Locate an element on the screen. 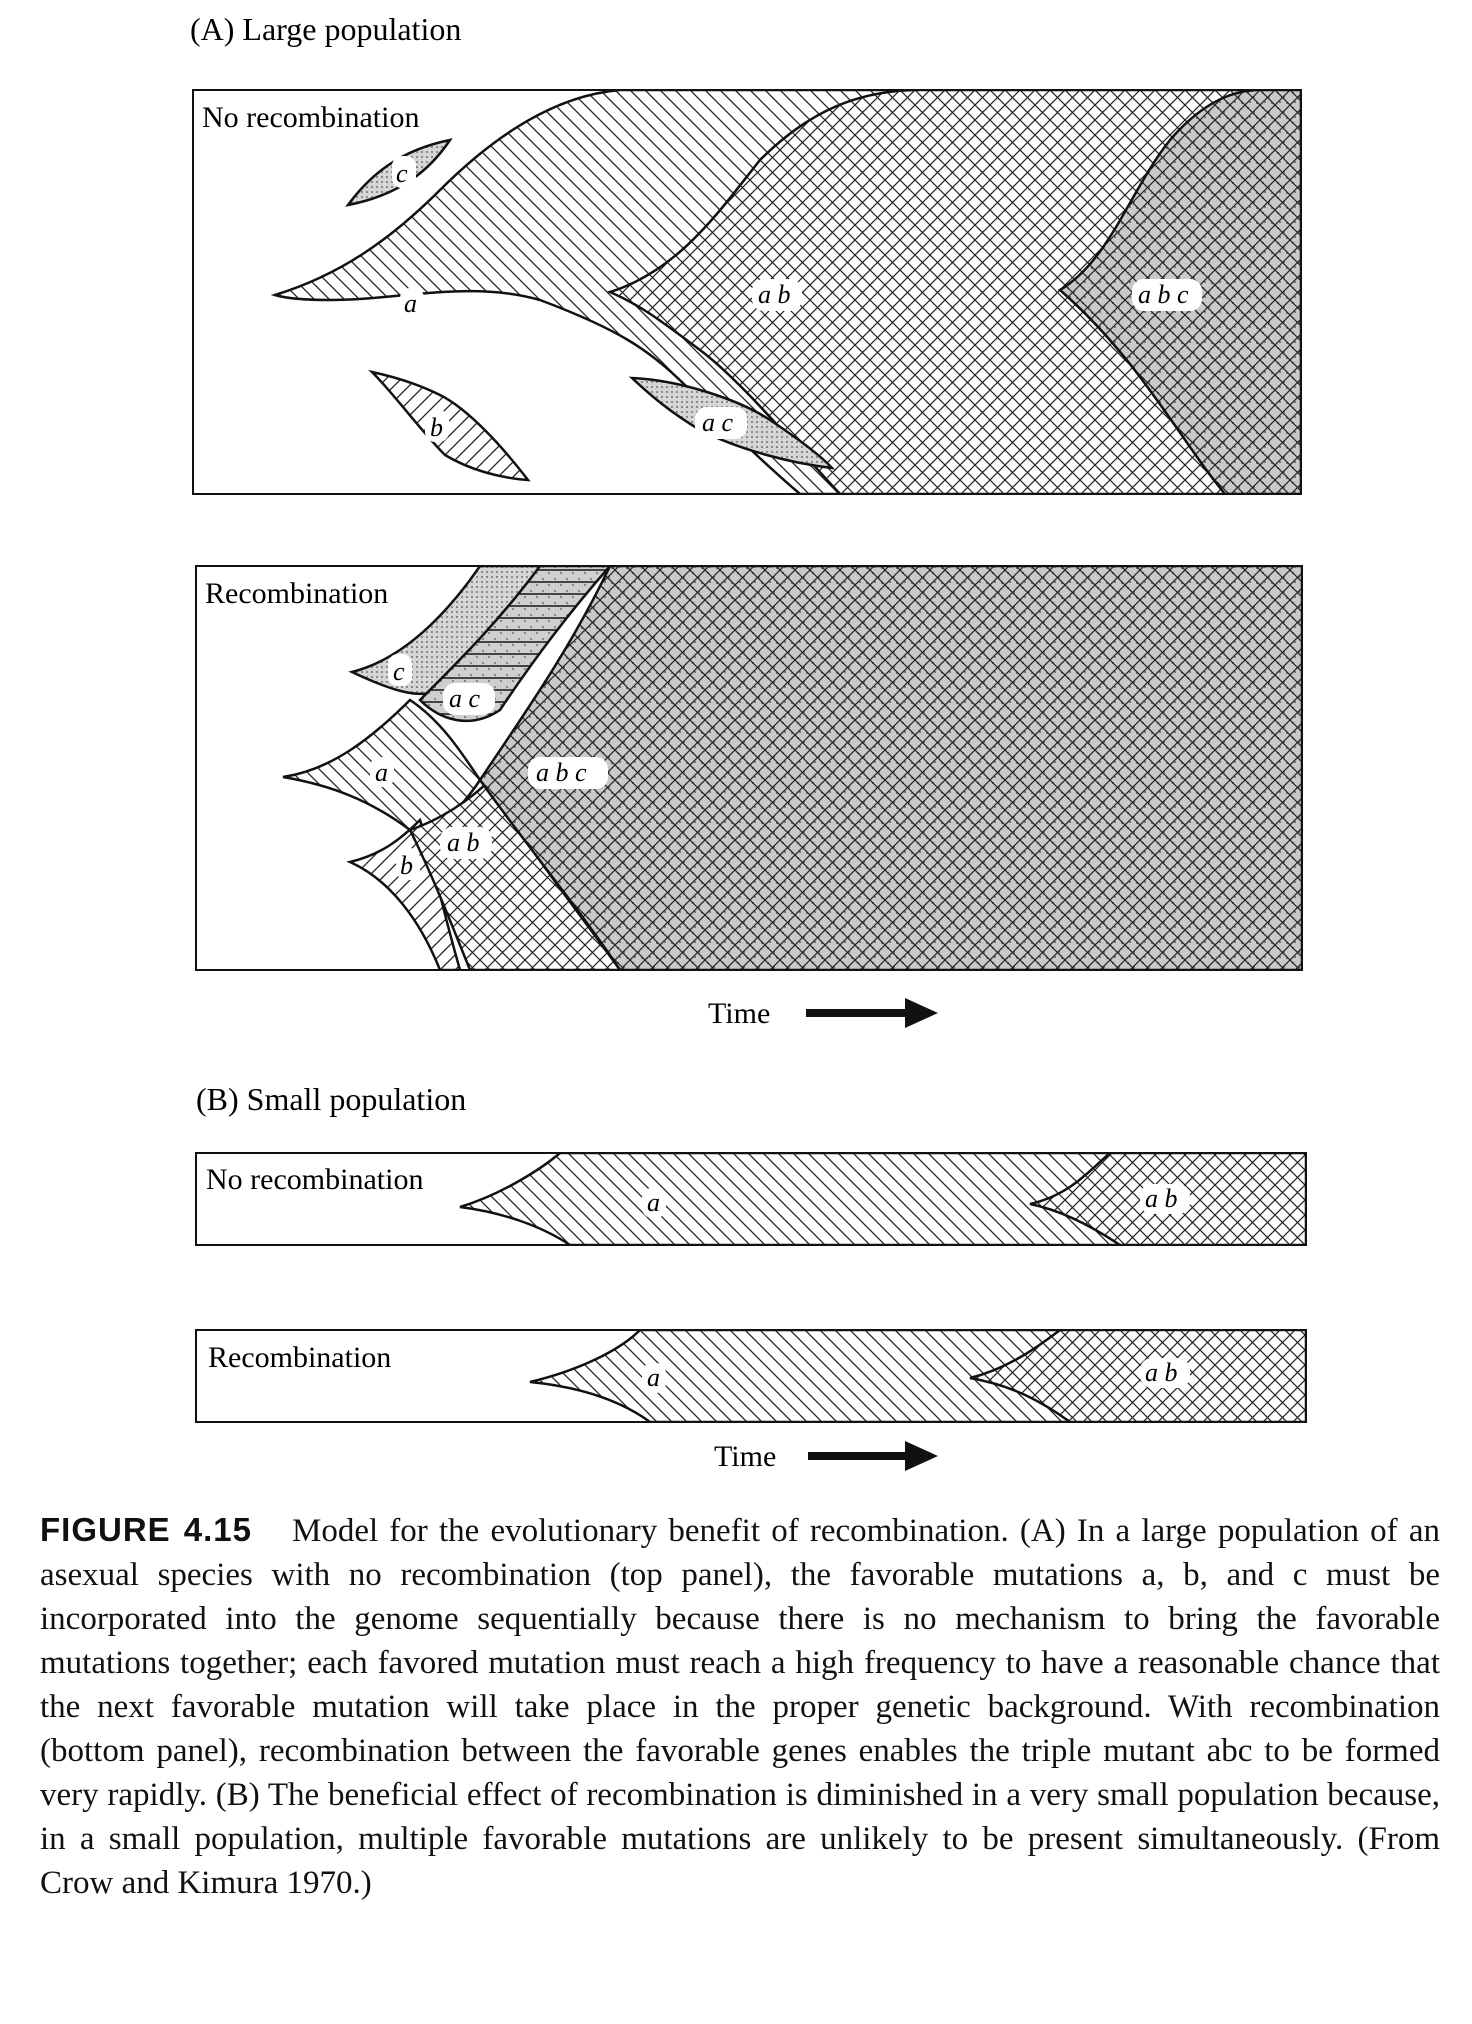 This screenshot has height=2024, width=1472. panel-b-heading: (B) Small population is located at coordinates (331, 1099).